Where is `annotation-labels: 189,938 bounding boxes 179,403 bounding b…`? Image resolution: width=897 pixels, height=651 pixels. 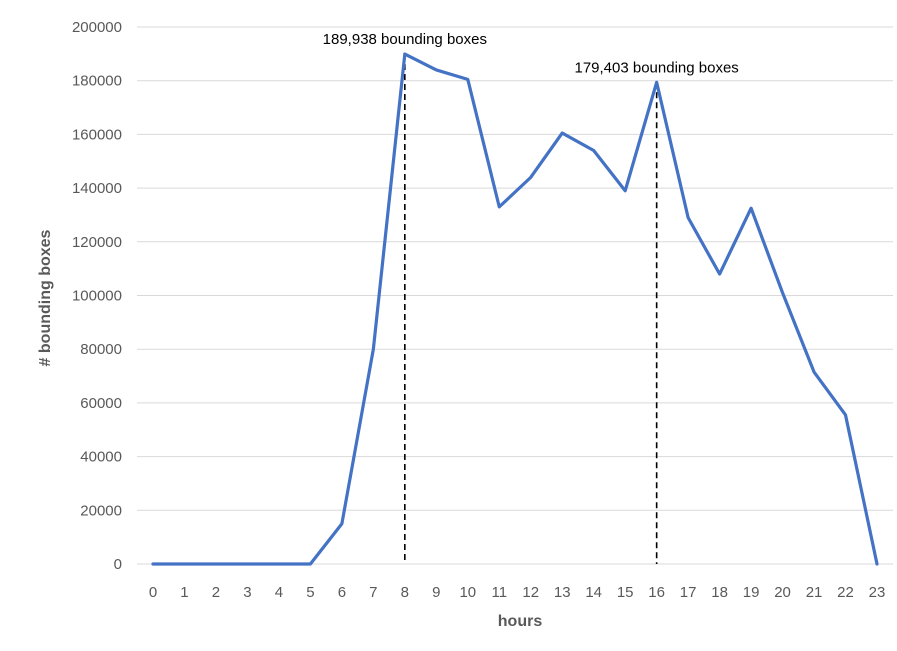
annotation-labels: 189,938 bounding boxes 179,403 bounding b… is located at coordinates (531, 53).